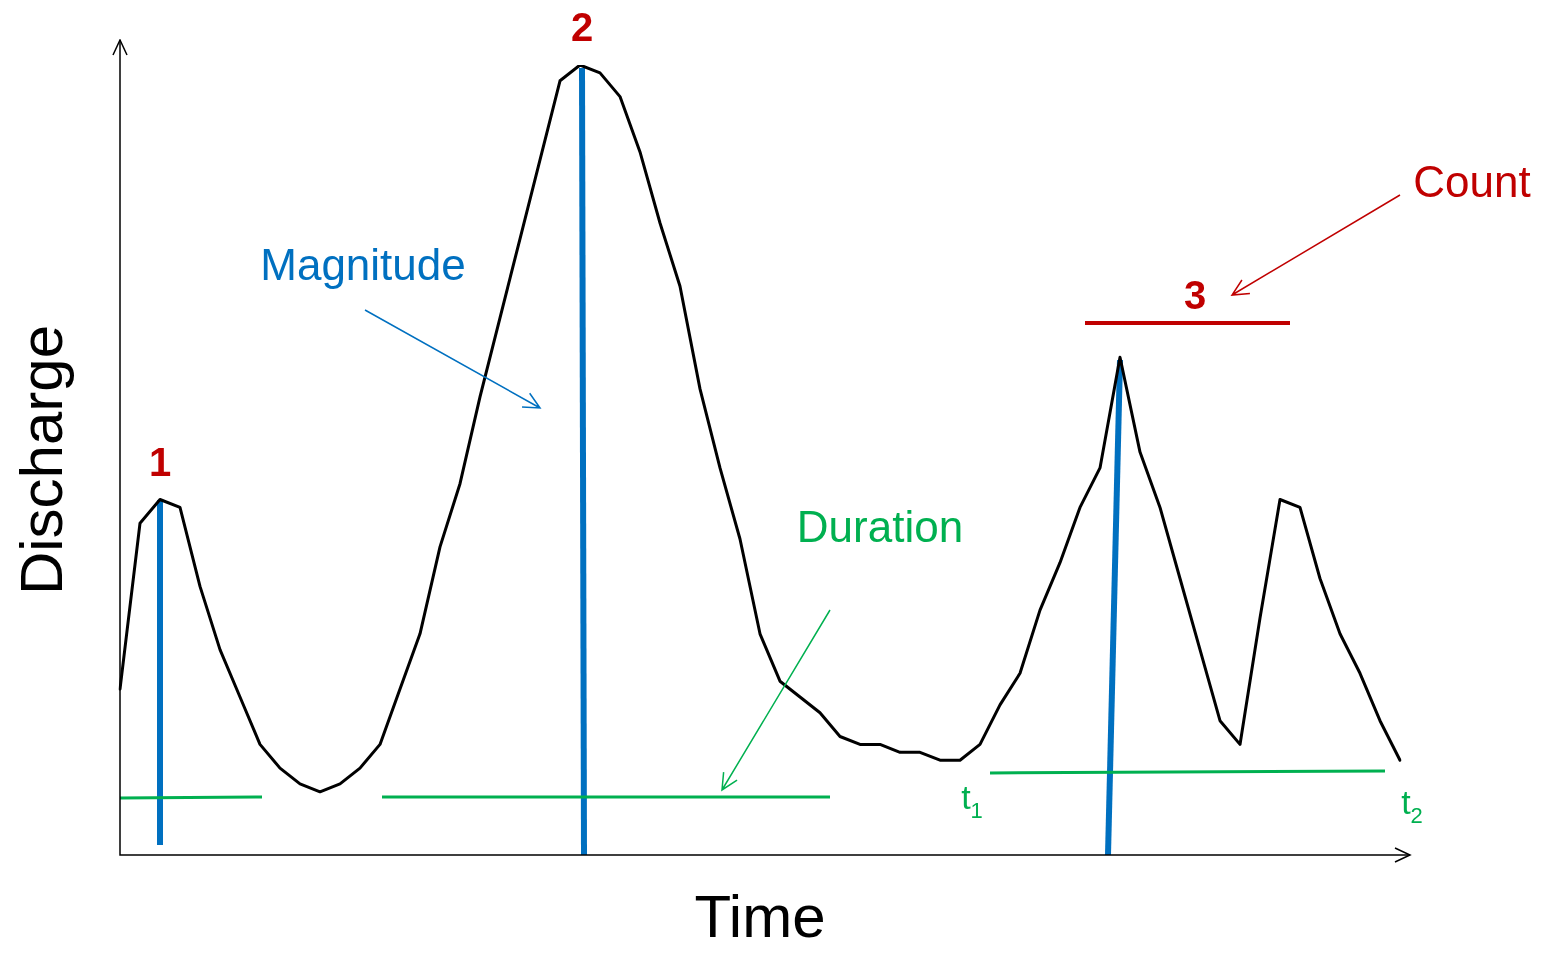  I want to click on text: Count, so click(1472, 182).